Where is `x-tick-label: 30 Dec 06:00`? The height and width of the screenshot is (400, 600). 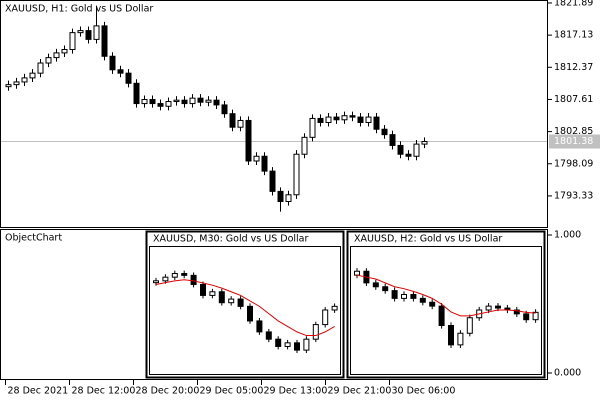
x-tick-label: 30 Dec 06:00 is located at coordinates (424, 391).